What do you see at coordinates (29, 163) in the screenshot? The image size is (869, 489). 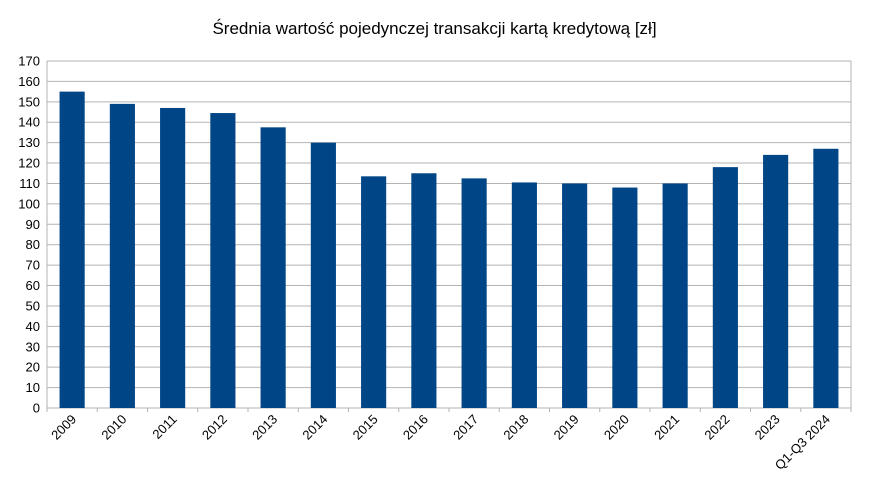 I see `y-tick-label: 120` at bounding box center [29, 163].